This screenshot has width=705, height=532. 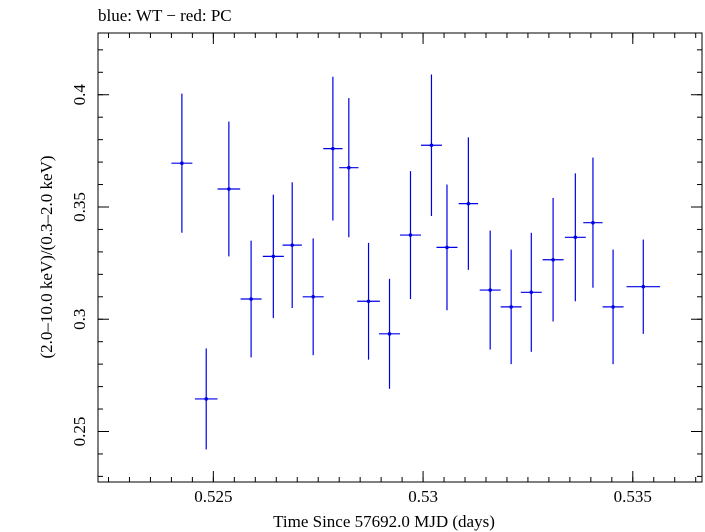 What do you see at coordinates (79, 432) in the screenshot?
I see `y-tick-label: 0.25` at bounding box center [79, 432].